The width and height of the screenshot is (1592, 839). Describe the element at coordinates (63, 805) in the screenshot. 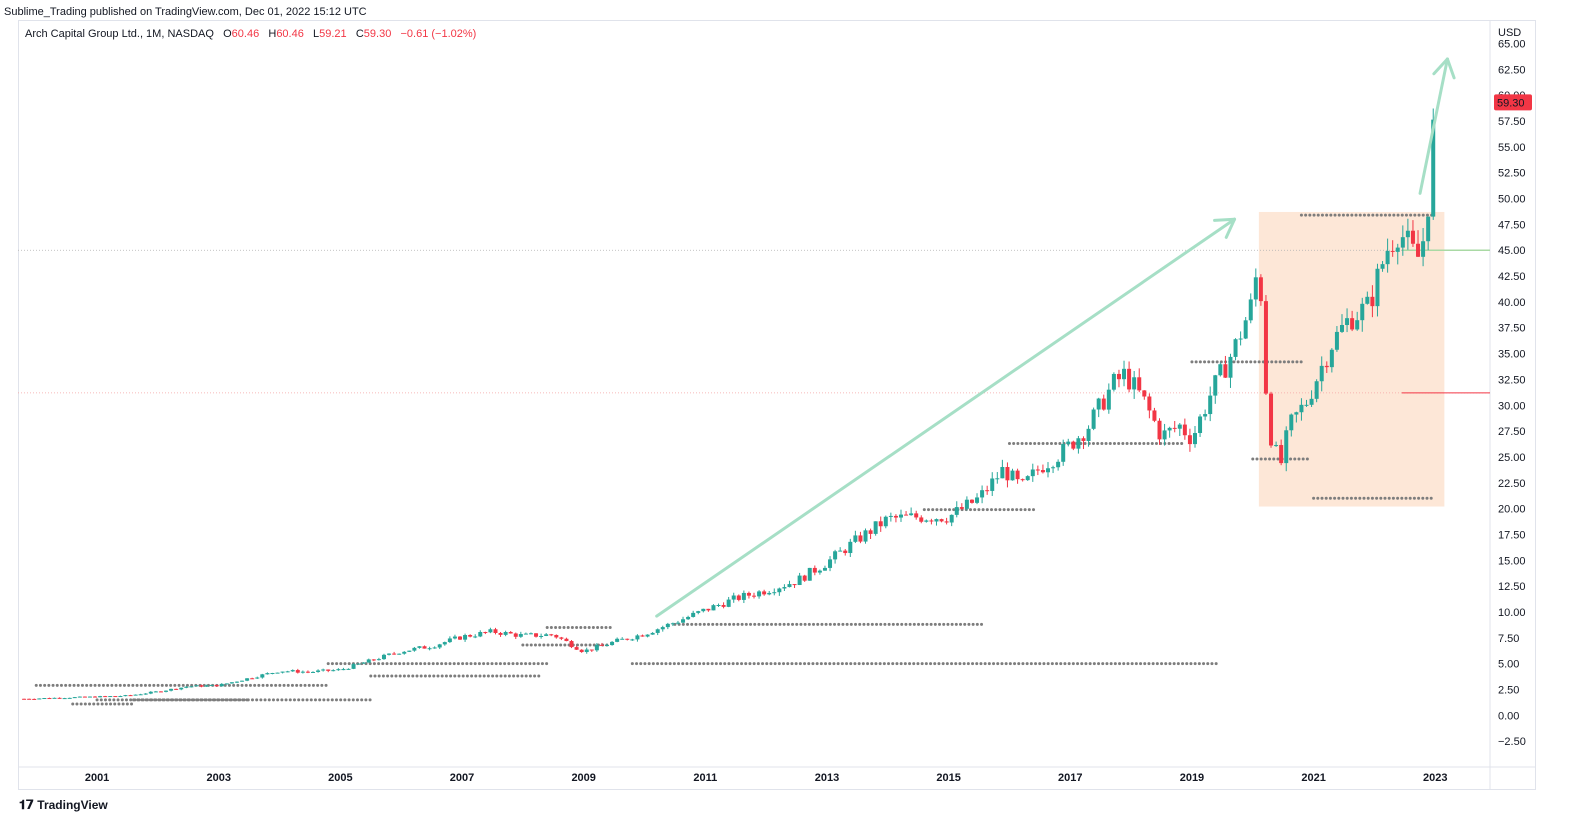

I see `tradingview-logo: 𝟏𝟳 TradingView` at that location.